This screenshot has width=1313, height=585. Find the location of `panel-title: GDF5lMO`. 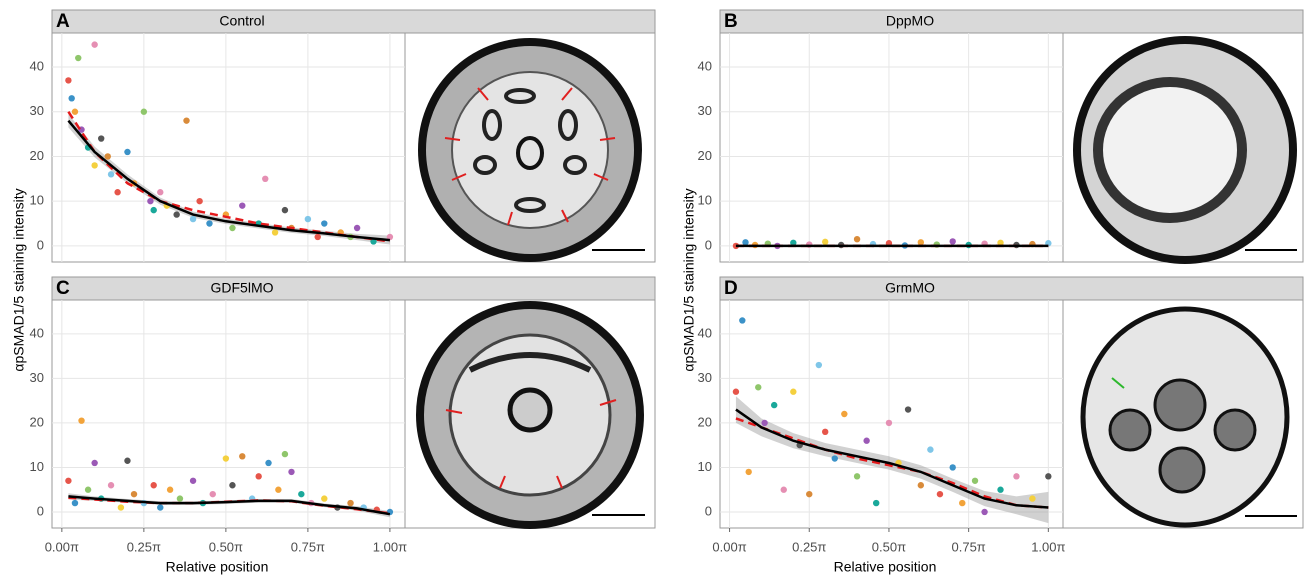

panel-title: GDF5lMO is located at coordinates (242, 288).